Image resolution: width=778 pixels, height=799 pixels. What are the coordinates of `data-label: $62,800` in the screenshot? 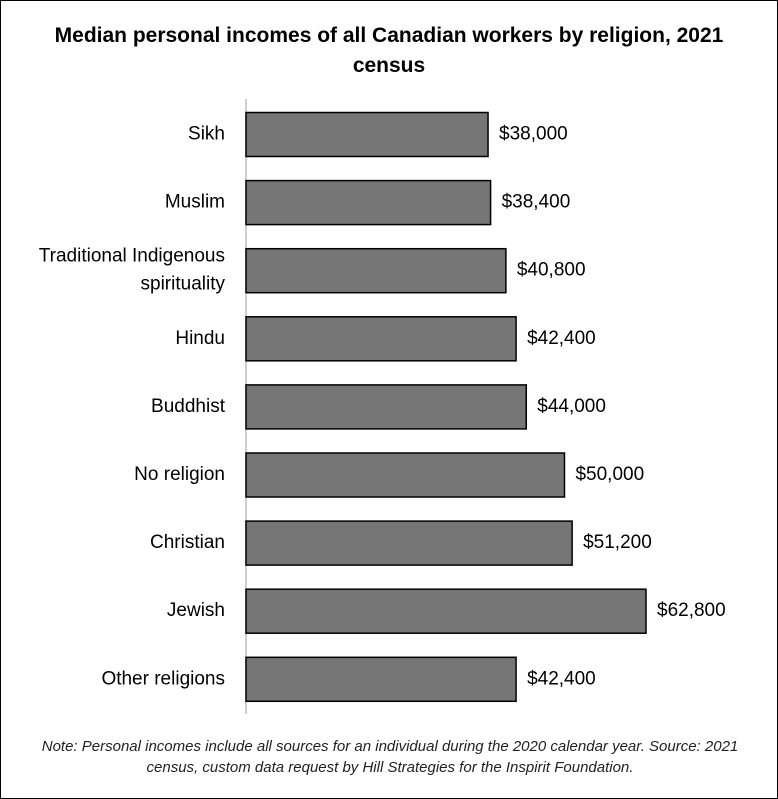 It's located at (691, 610).